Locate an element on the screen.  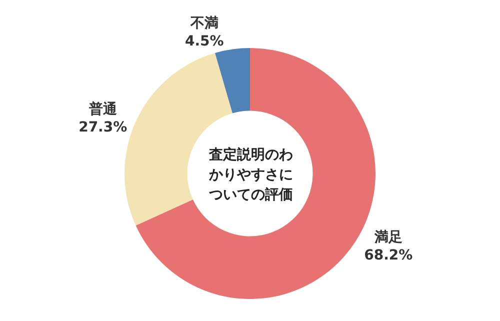
slice-label: 満足 is located at coordinates (387, 237).